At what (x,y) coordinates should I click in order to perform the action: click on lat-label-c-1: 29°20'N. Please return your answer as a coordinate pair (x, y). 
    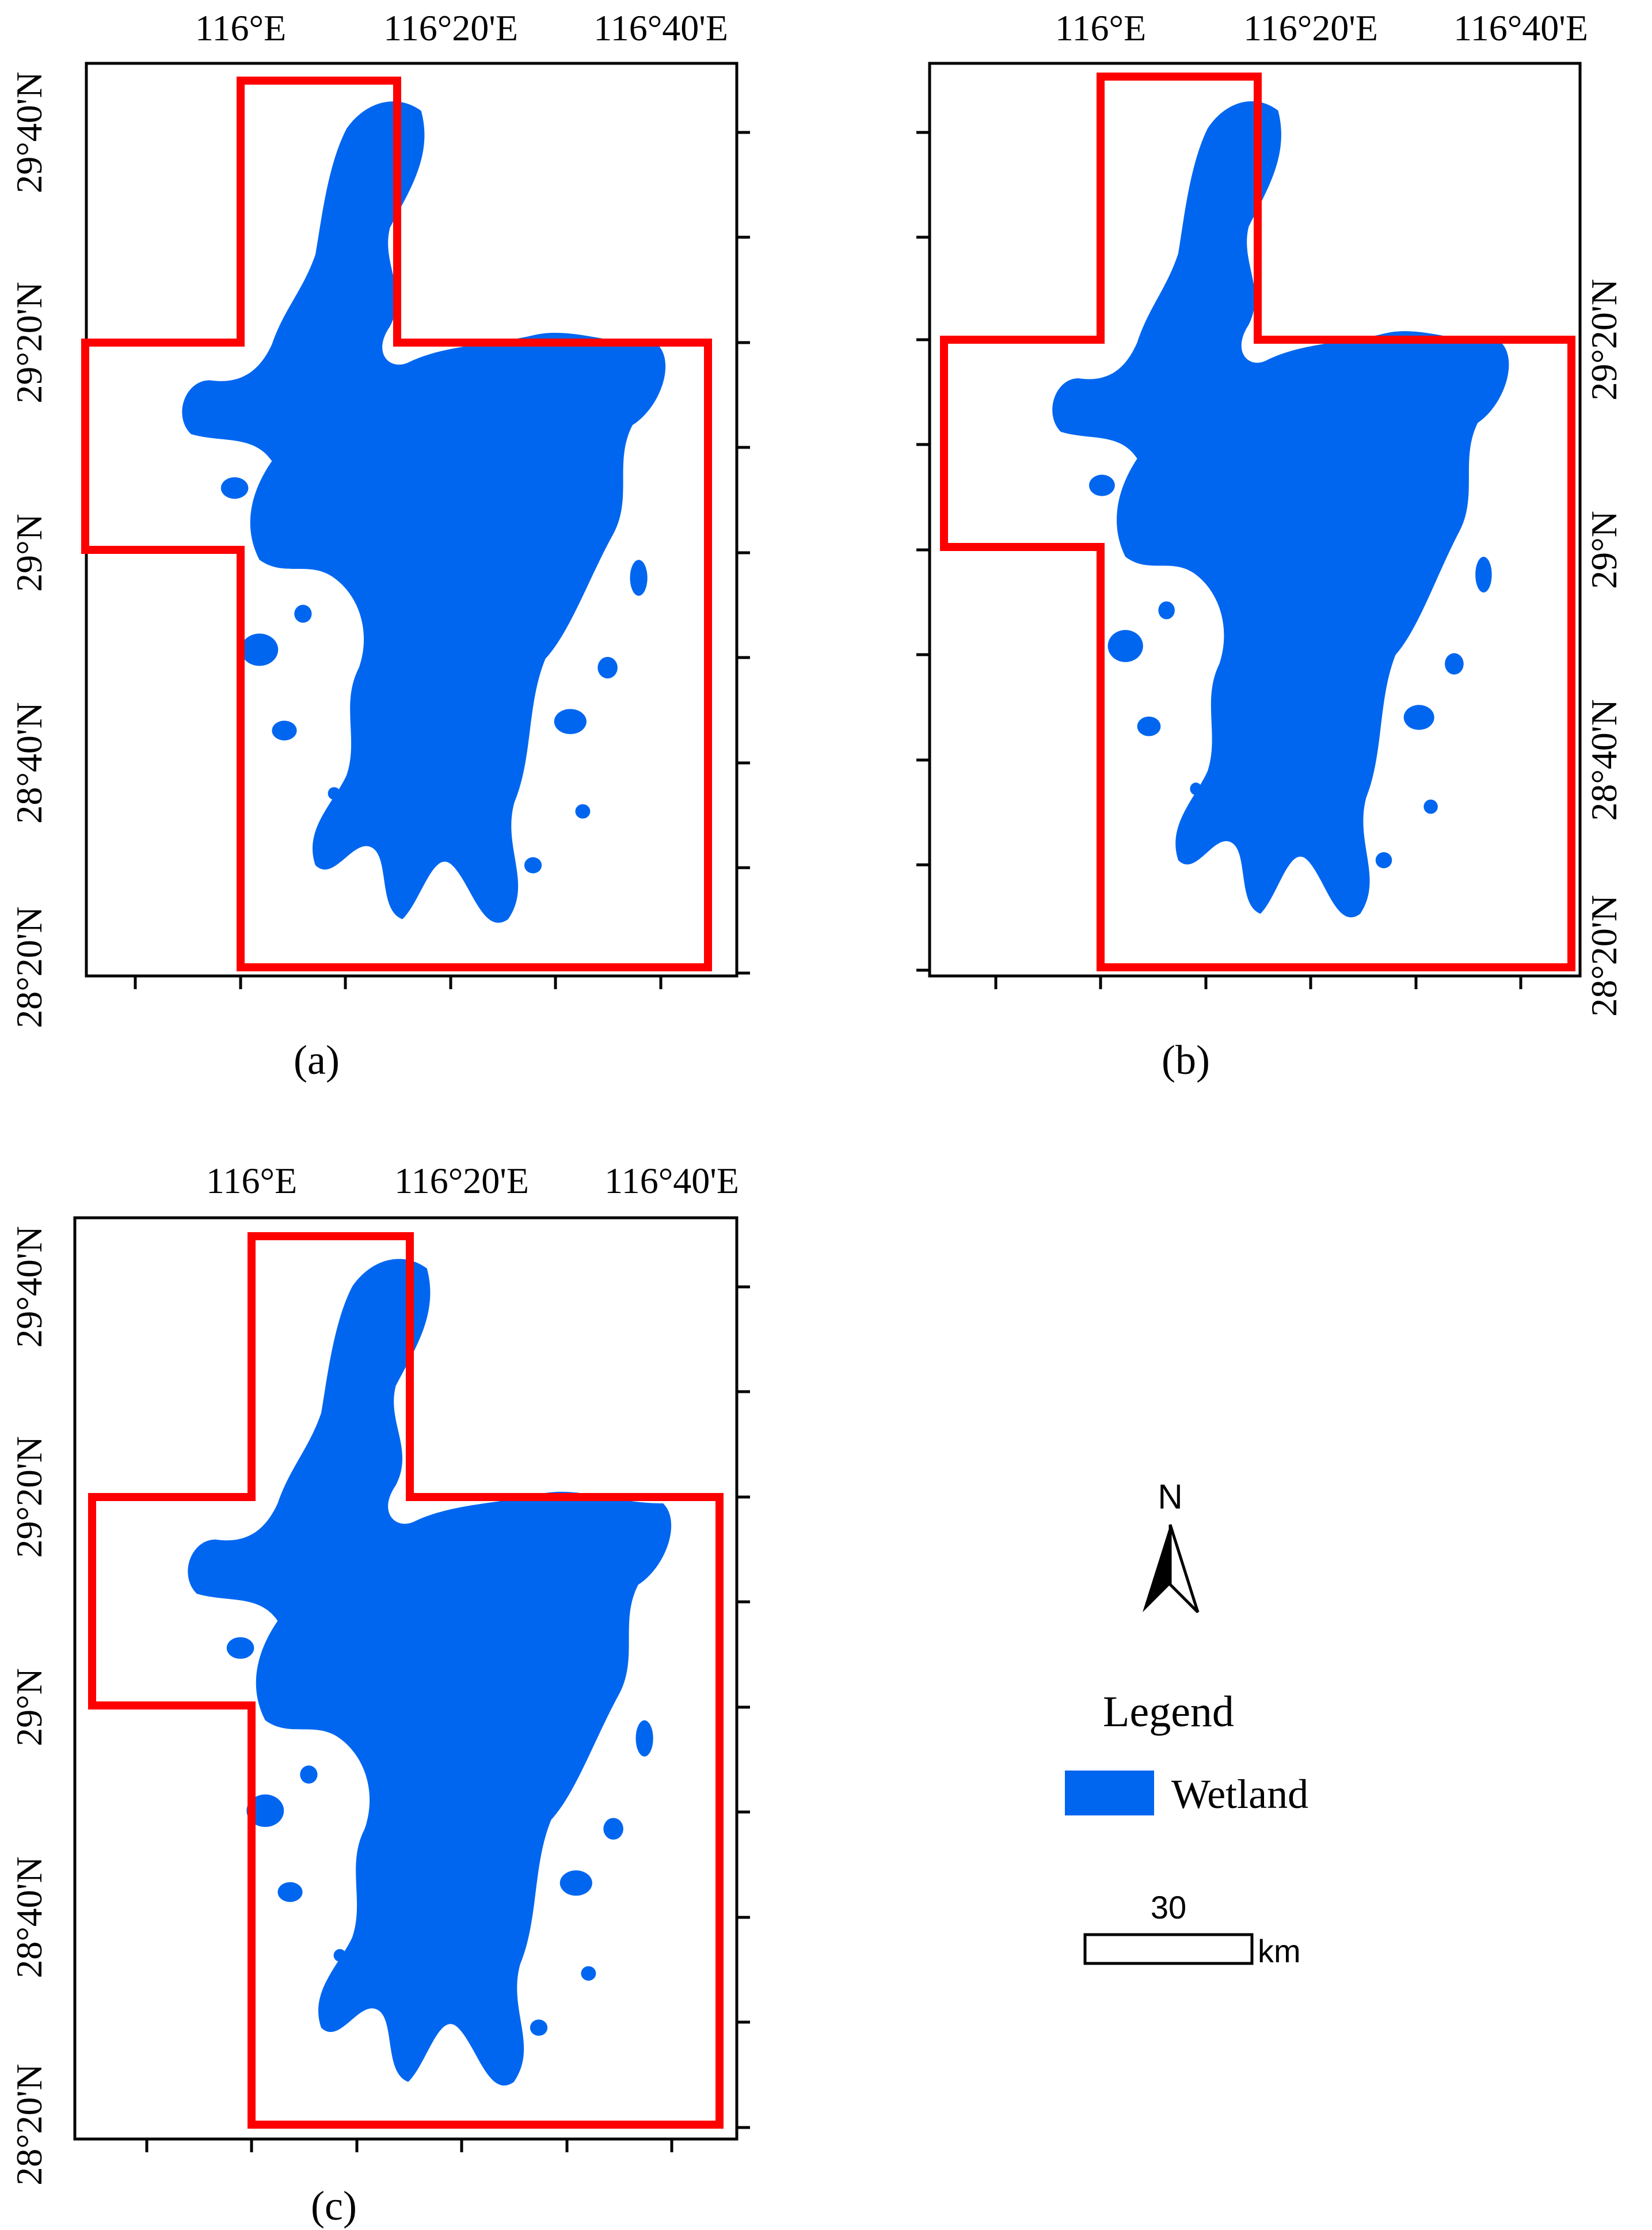
    Looking at the image, I should click on (29, 1496).